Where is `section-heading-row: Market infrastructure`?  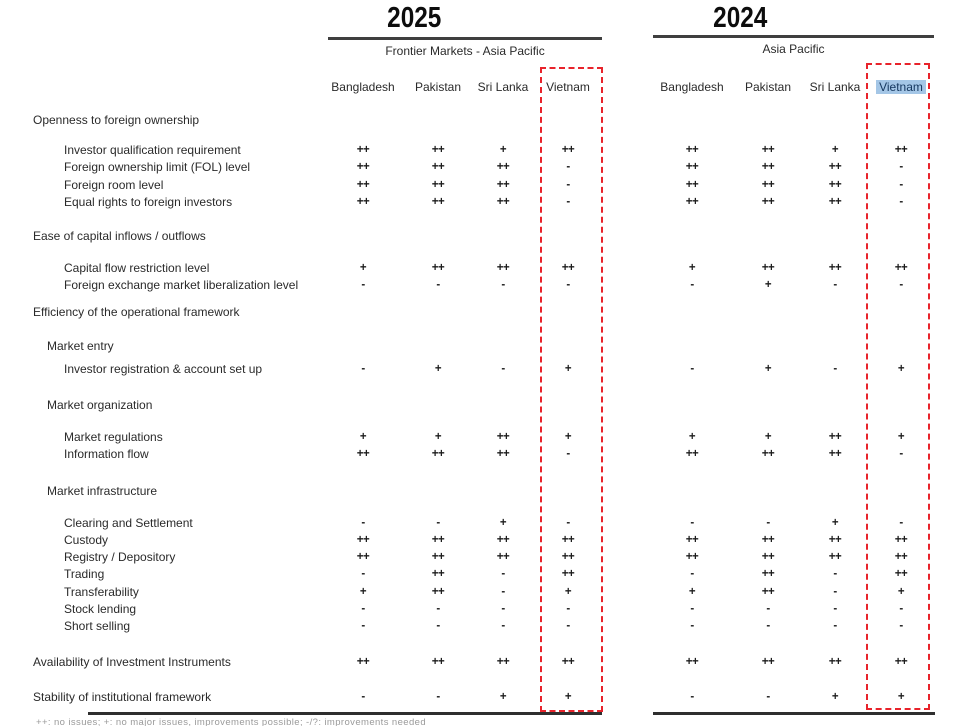
section-heading-row: Market infrastructure is located at coordinates (483, 491).